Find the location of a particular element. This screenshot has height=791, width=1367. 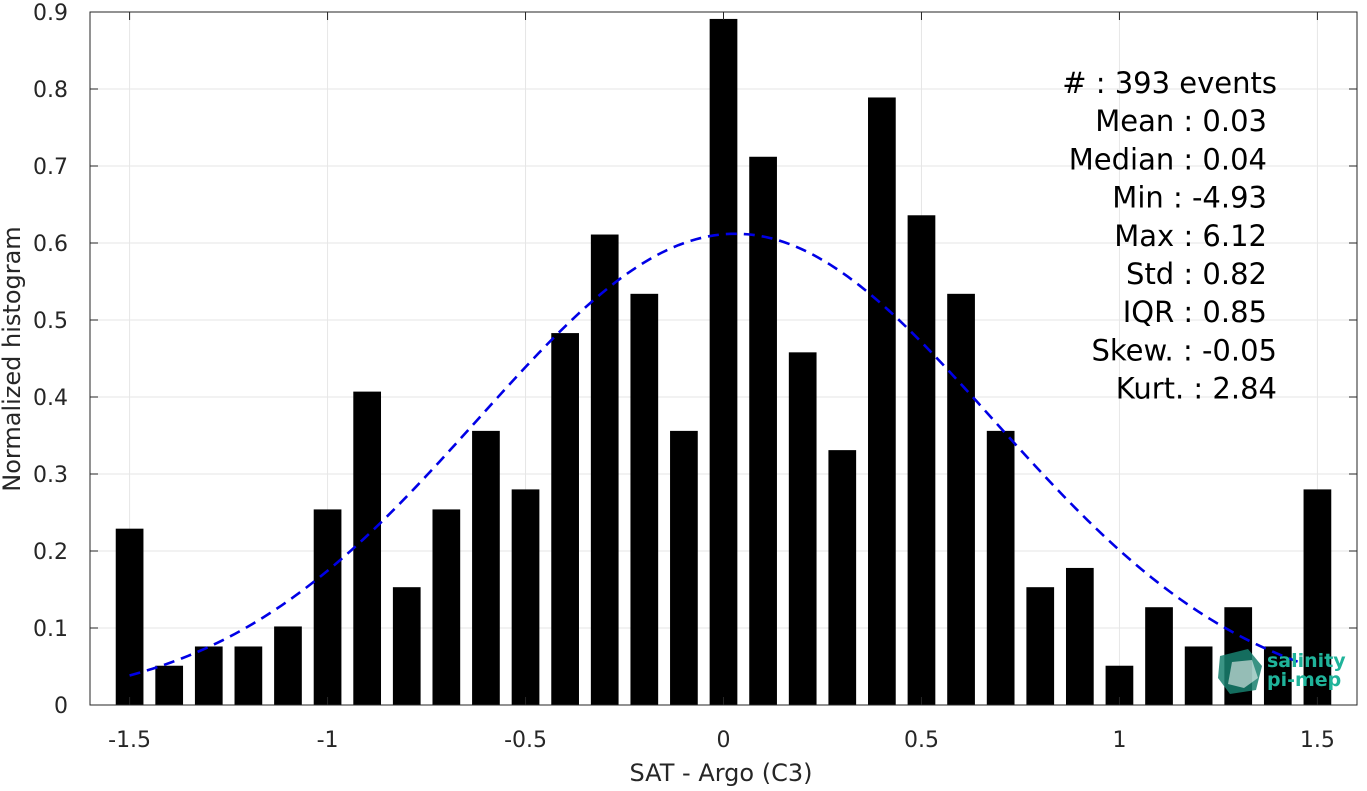

y-tick-labels: 0 0.1 0.2 0.3 0.4 0.5 0.6 0.7 0.8 0.9 is located at coordinates (50, 360).